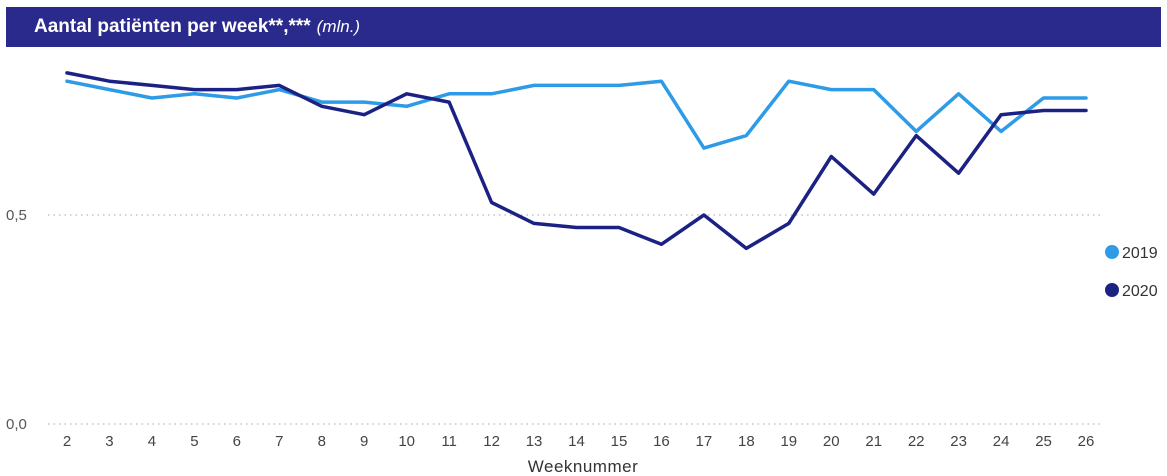  Describe the element at coordinates (788, 441) in the screenshot. I see `x-tick-label: 19` at that location.